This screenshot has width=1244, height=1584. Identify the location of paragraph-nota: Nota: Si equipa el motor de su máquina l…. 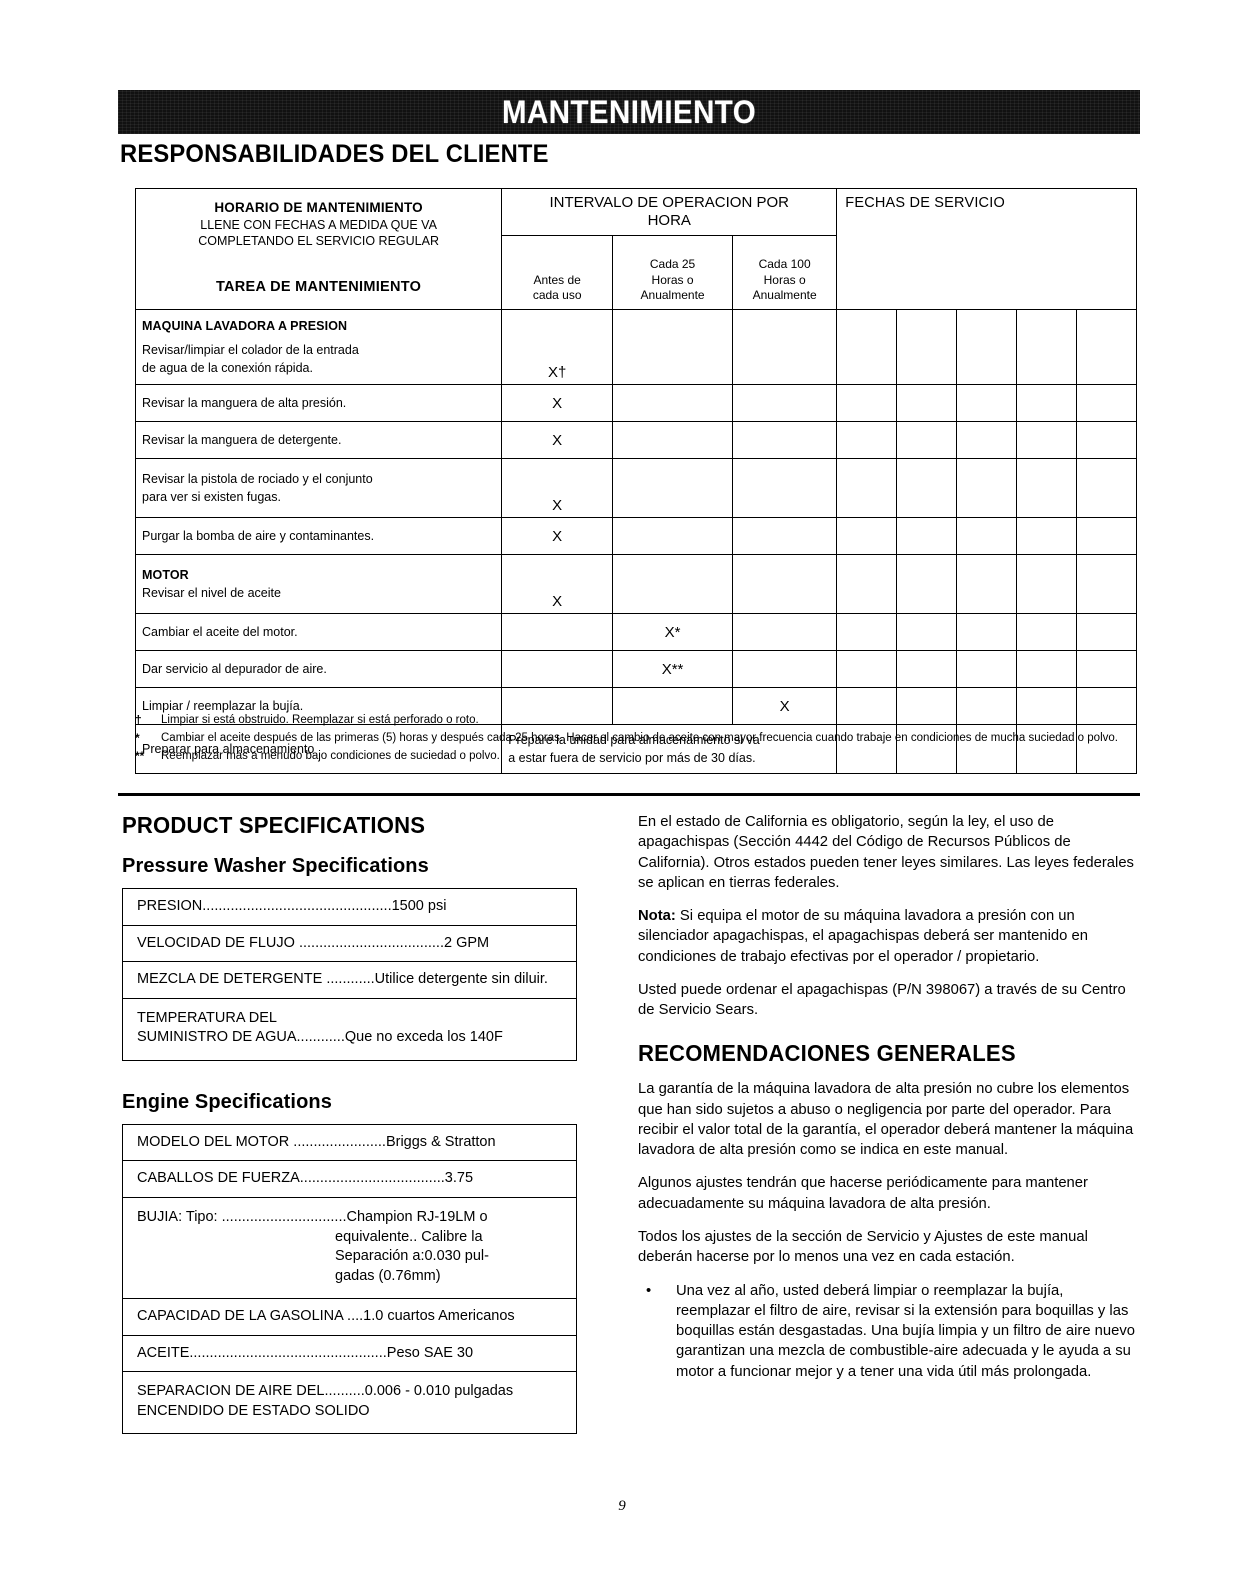
(888, 936).